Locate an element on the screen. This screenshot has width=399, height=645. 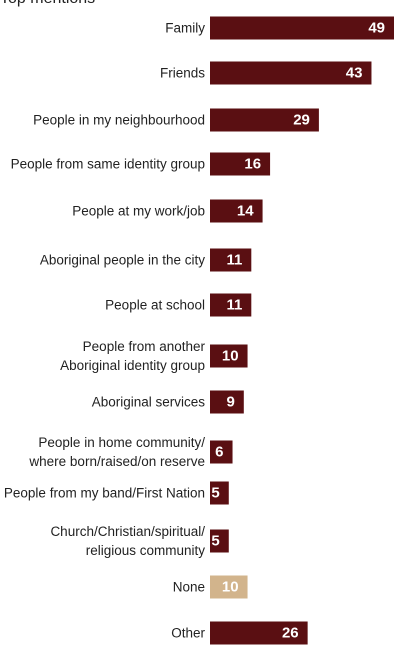
category-label: Other is located at coordinates (188, 633).